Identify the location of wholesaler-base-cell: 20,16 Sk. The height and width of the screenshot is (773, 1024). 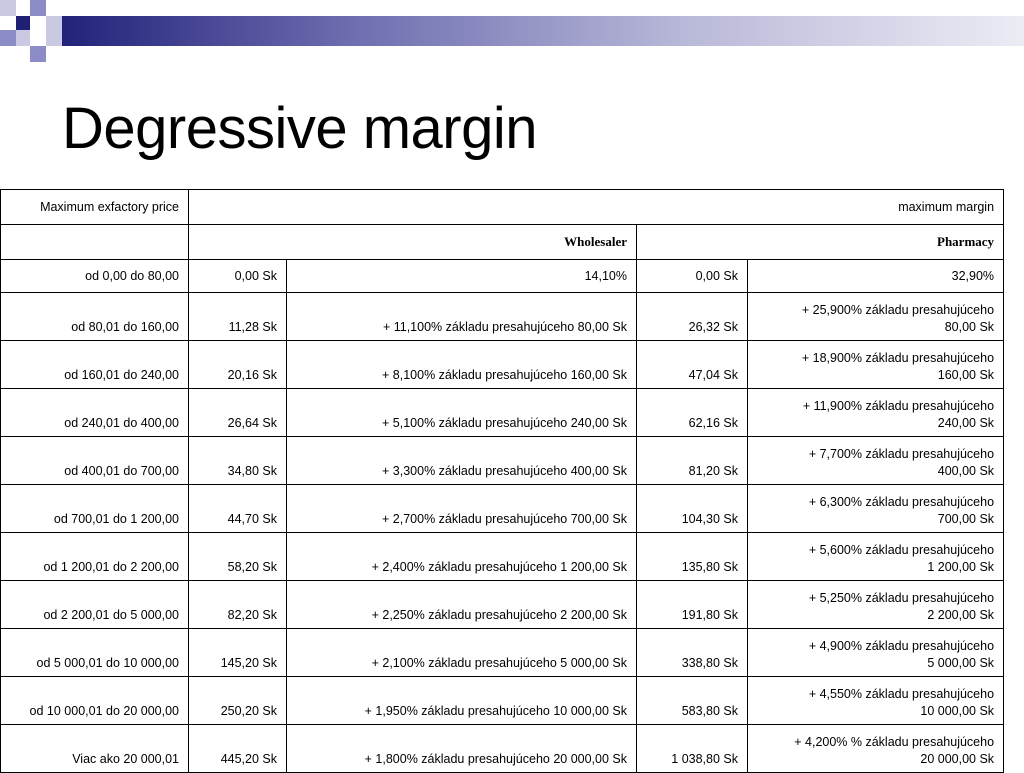
(237, 364).